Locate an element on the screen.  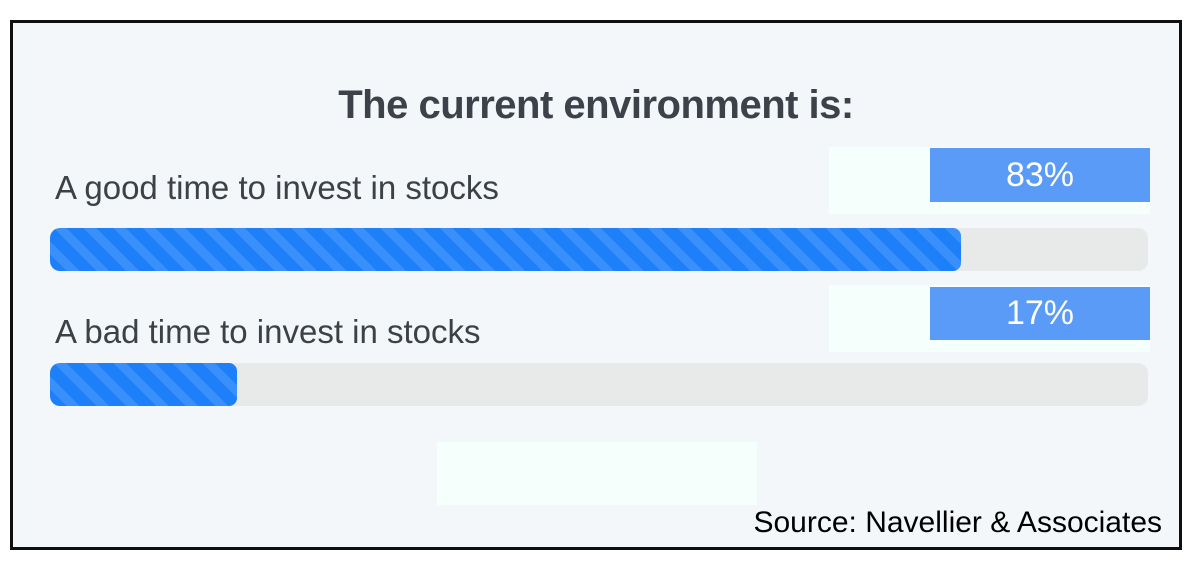
bar-label: A good time to invest in stocks is located at coordinates (277, 187).